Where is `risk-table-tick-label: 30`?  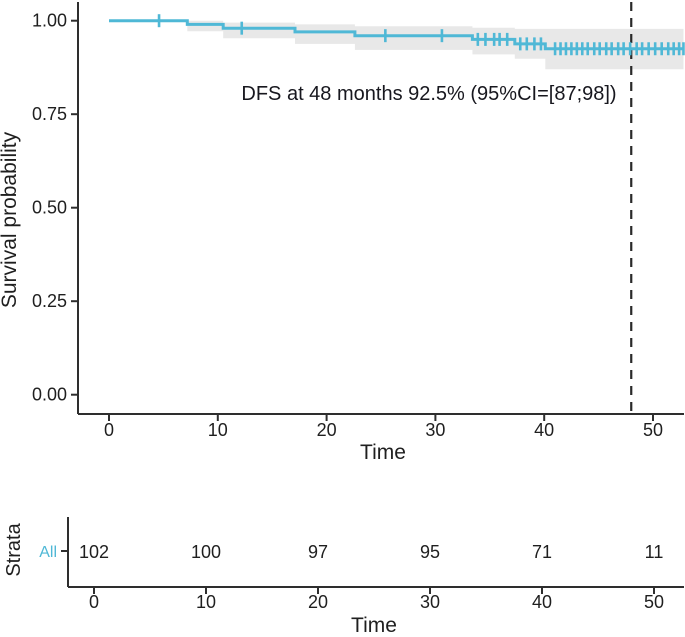 risk-table-tick-label: 30 is located at coordinates (430, 602).